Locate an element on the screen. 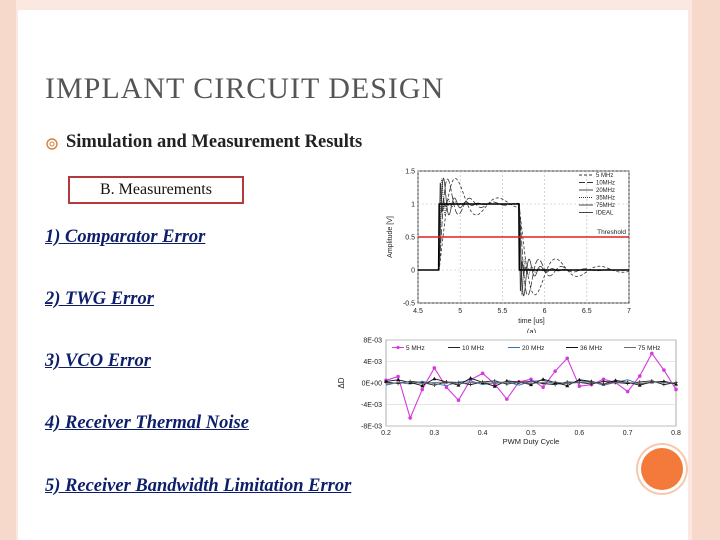  list-item-vco-error: 3) VCO Error is located at coordinates (98, 361).